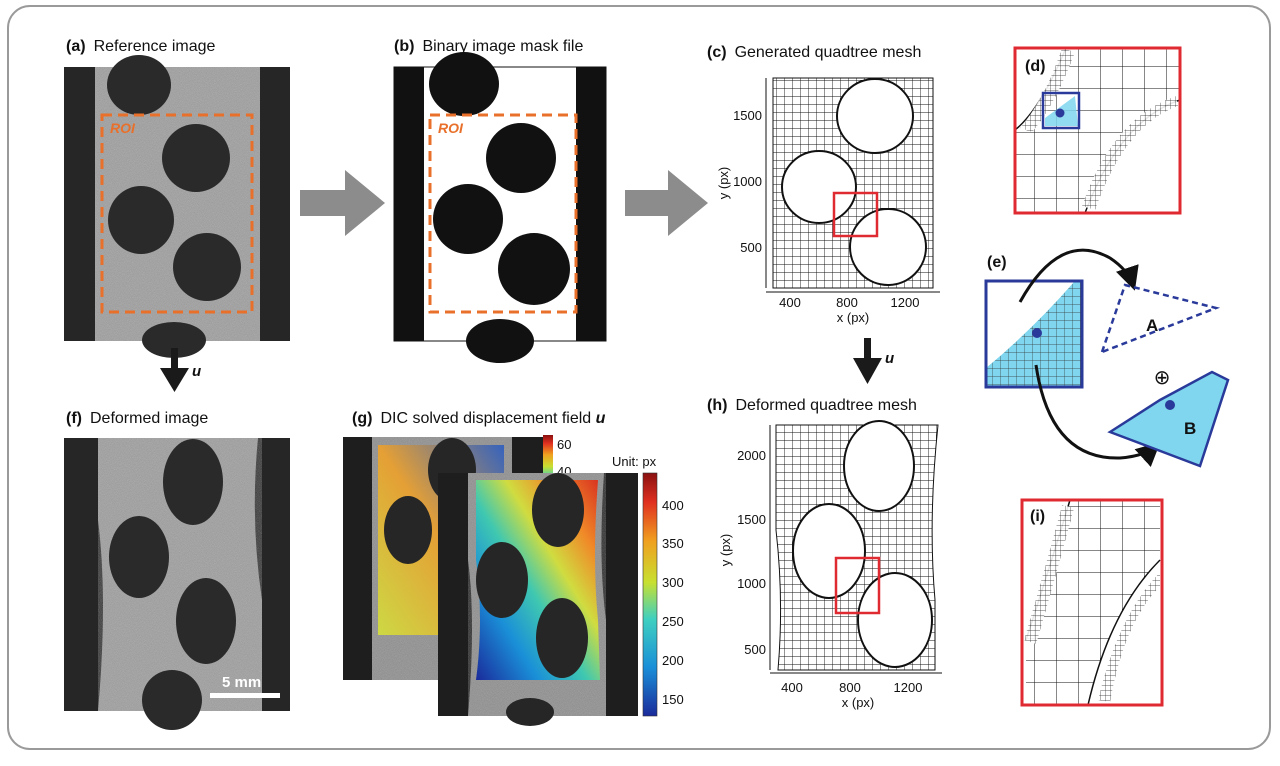  Describe the element at coordinates (1160, 319) in the screenshot. I see `element-a` at that location.